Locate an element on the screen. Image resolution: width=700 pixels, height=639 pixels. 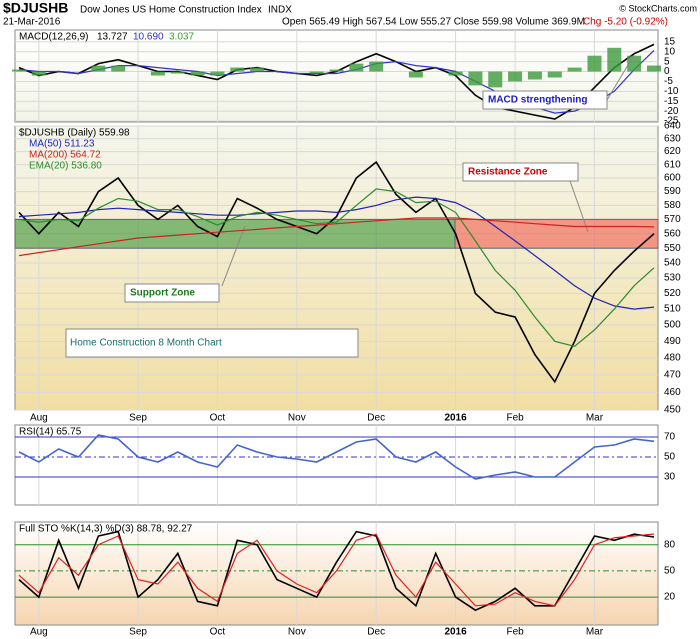
exchange: INDX is located at coordinates (280, 10).